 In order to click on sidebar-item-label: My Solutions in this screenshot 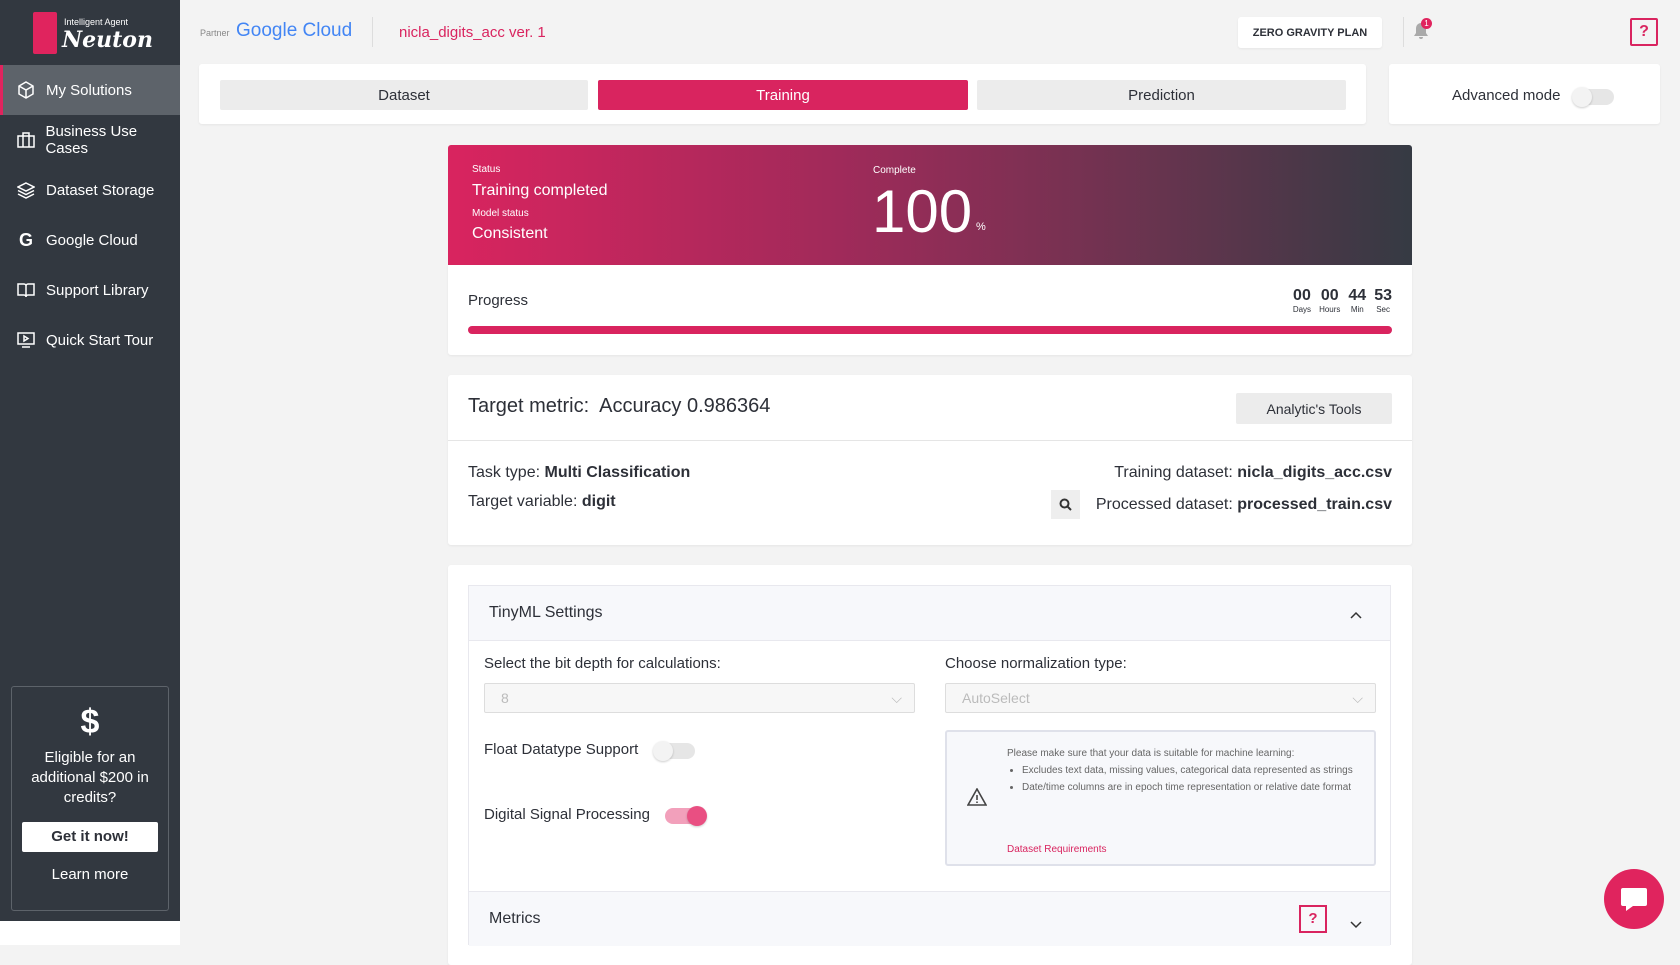, I will do `click(89, 90)`.